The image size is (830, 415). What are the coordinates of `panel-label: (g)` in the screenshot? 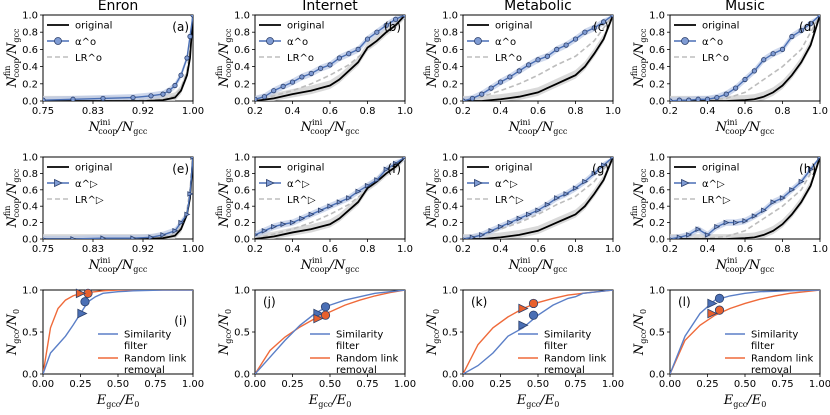 It's located at (600, 169).